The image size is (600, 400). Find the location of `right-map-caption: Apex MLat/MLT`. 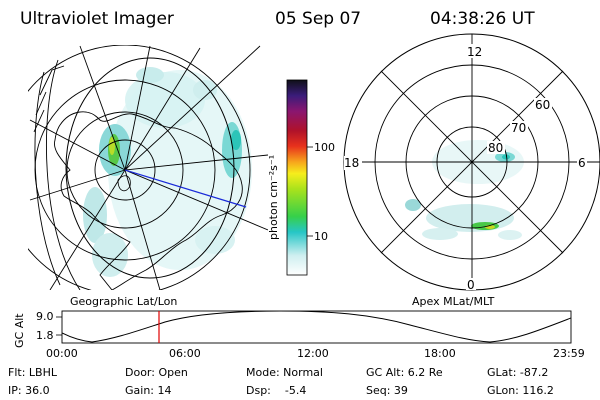

right-map-caption: Apex MLat/MLT is located at coordinates (453, 301).